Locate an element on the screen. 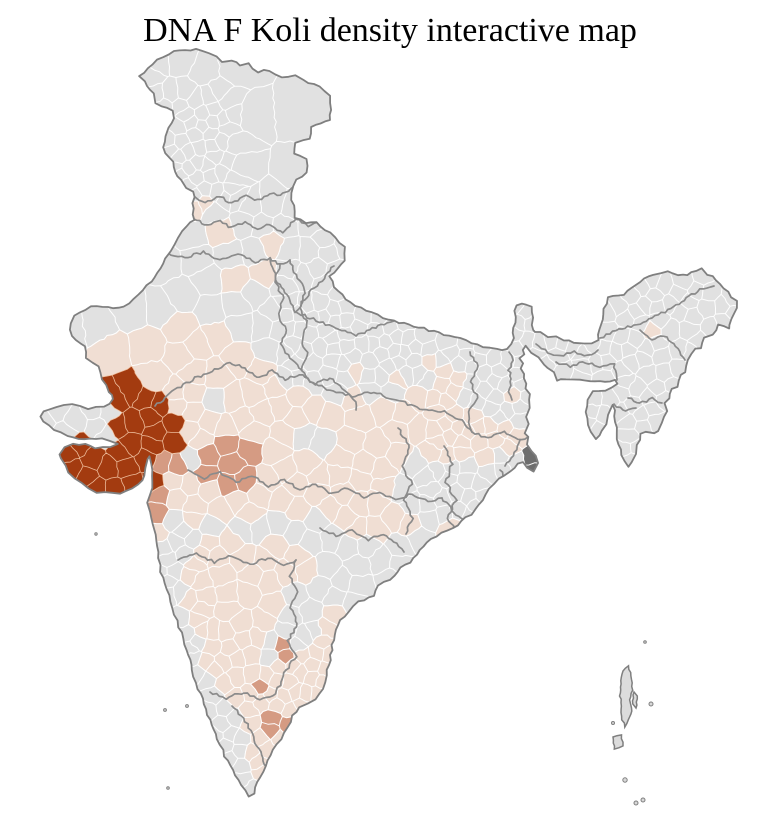  svg-text:DNA F Koli density interactive: DNA F Koli density interactive map is located at coordinates (390, 30).